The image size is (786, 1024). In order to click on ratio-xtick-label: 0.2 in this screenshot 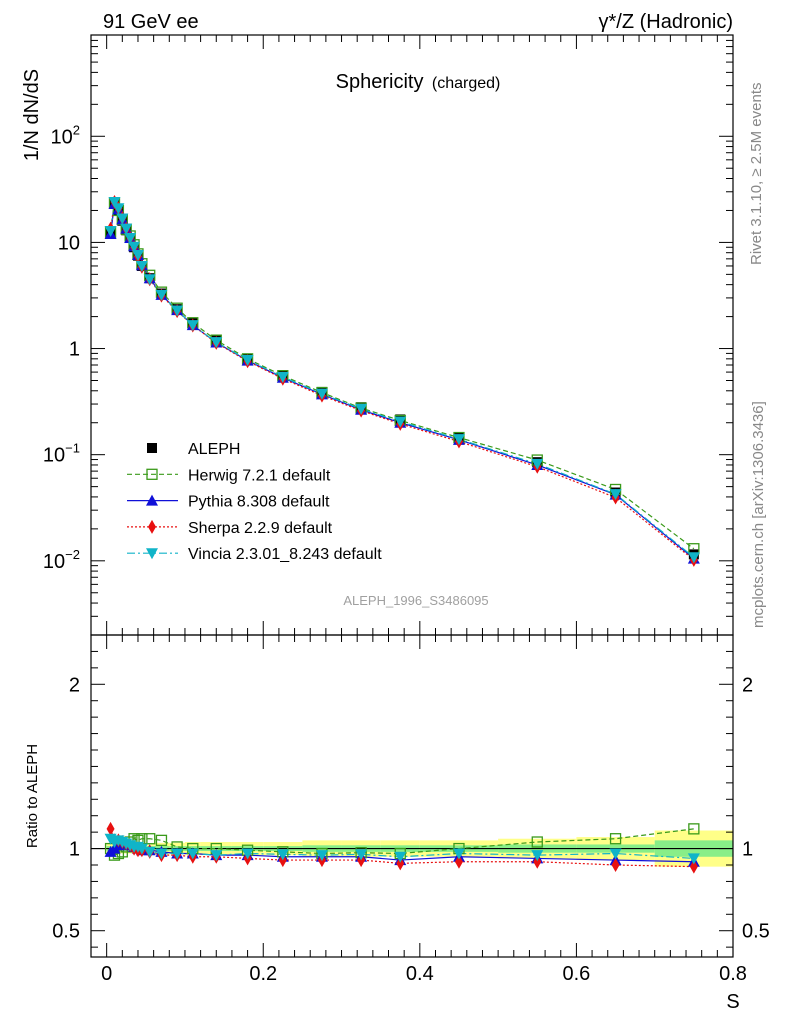, I will do `click(263, 974)`.